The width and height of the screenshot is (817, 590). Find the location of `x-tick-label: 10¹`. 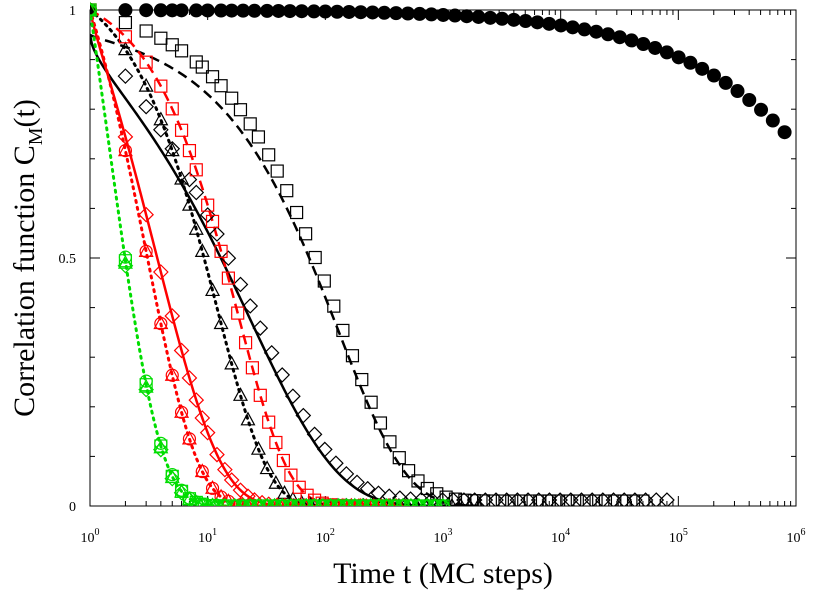

x-tick-label: 10¹ is located at coordinates (207, 536).